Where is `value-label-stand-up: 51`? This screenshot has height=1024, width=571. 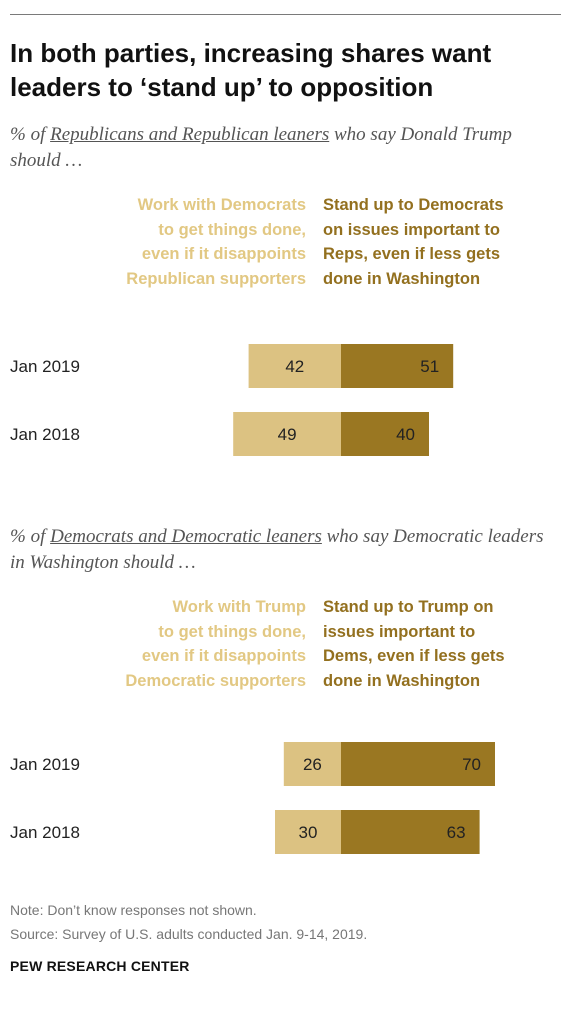 value-label-stand-up: 51 is located at coordinates (429, 366).